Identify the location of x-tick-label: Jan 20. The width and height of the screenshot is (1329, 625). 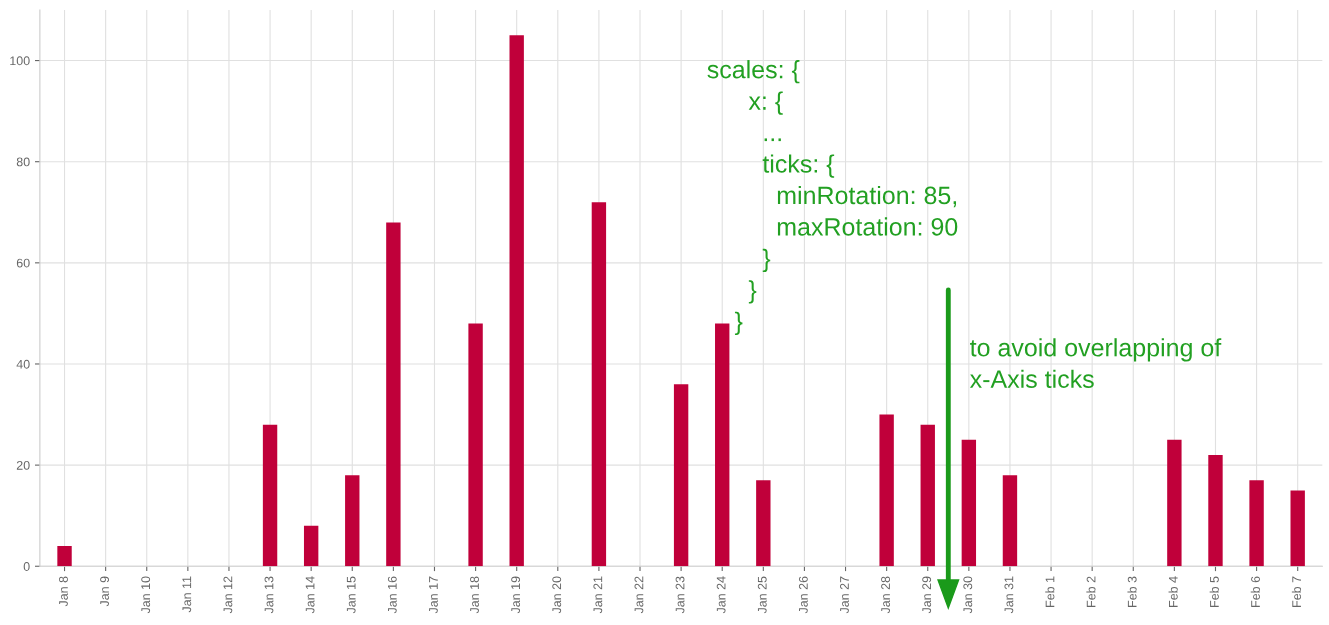
(557, 595).